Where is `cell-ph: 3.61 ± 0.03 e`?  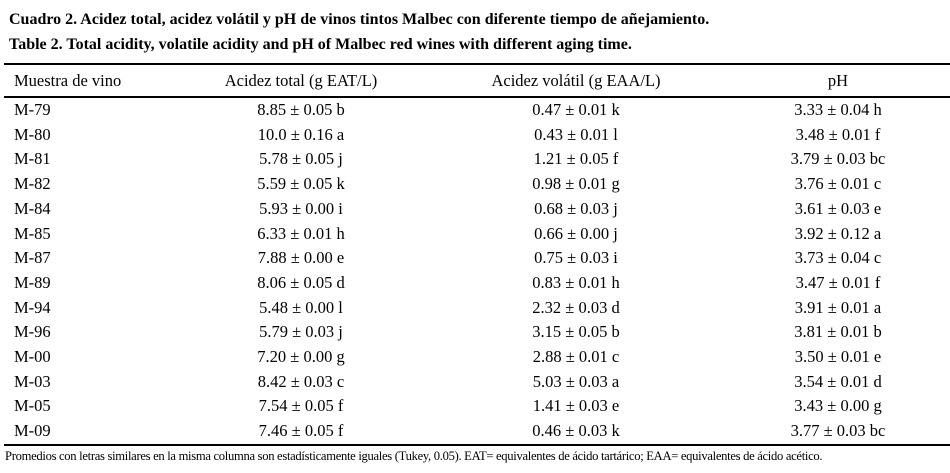 cell-ph: 3.61 ± 0.03 e is located at coordinates (838, 208).